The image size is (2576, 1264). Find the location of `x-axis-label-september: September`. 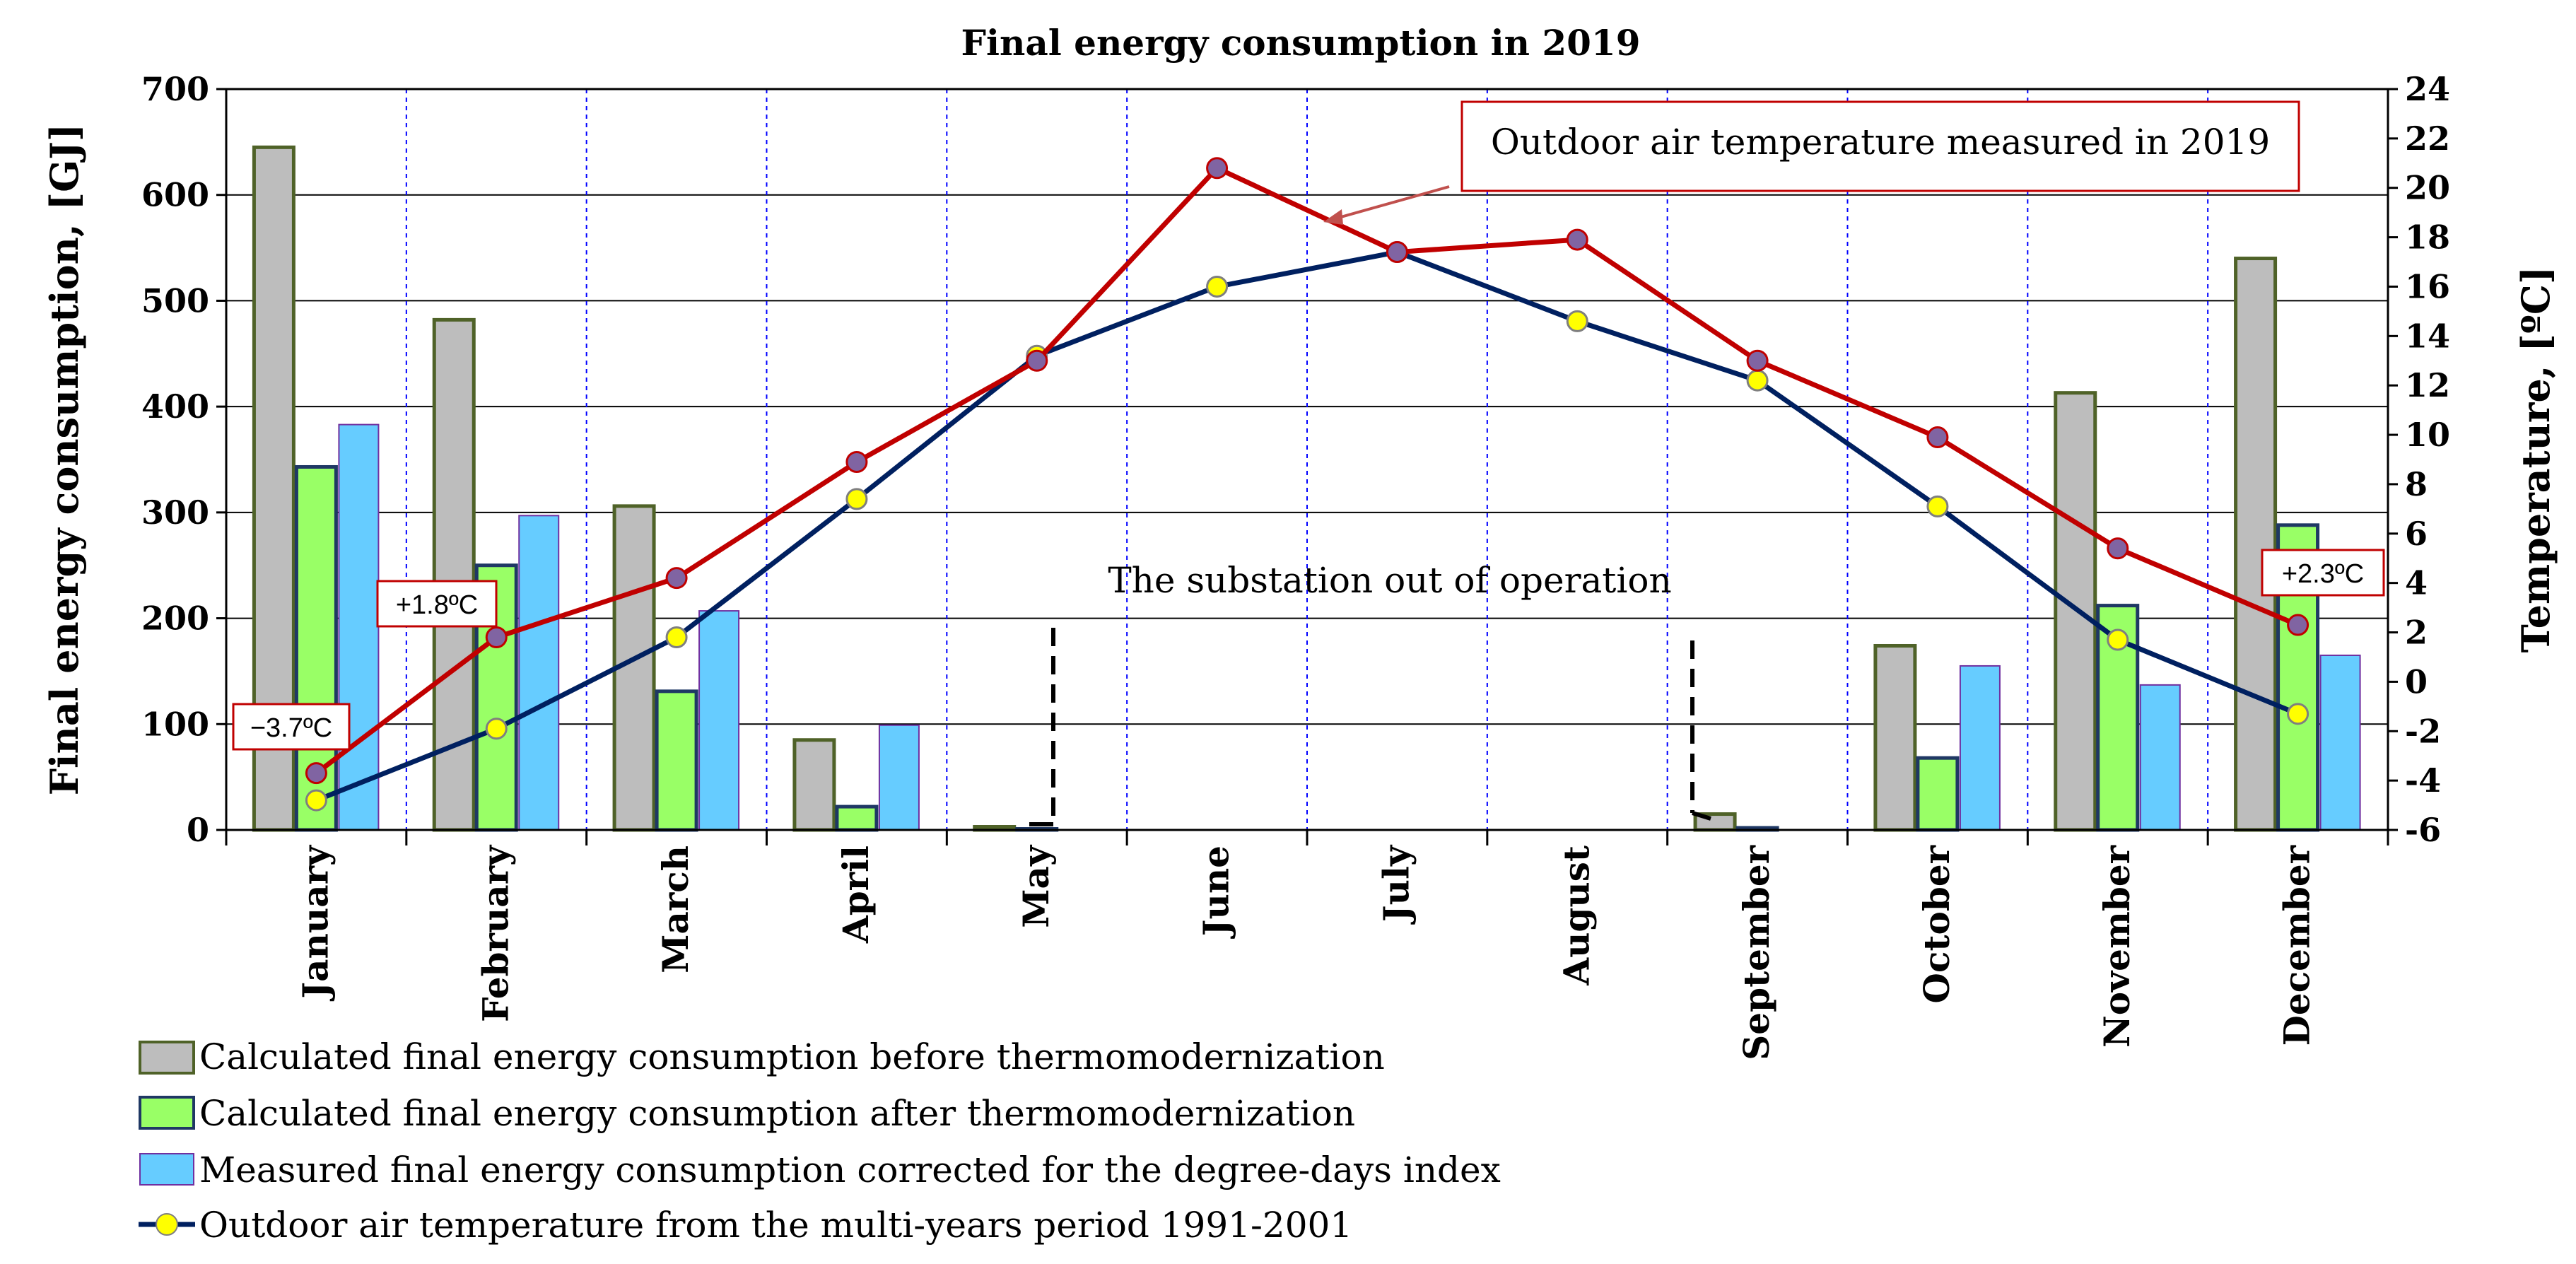

x-axis-label-september: September is located at coordinates (1756, 952).